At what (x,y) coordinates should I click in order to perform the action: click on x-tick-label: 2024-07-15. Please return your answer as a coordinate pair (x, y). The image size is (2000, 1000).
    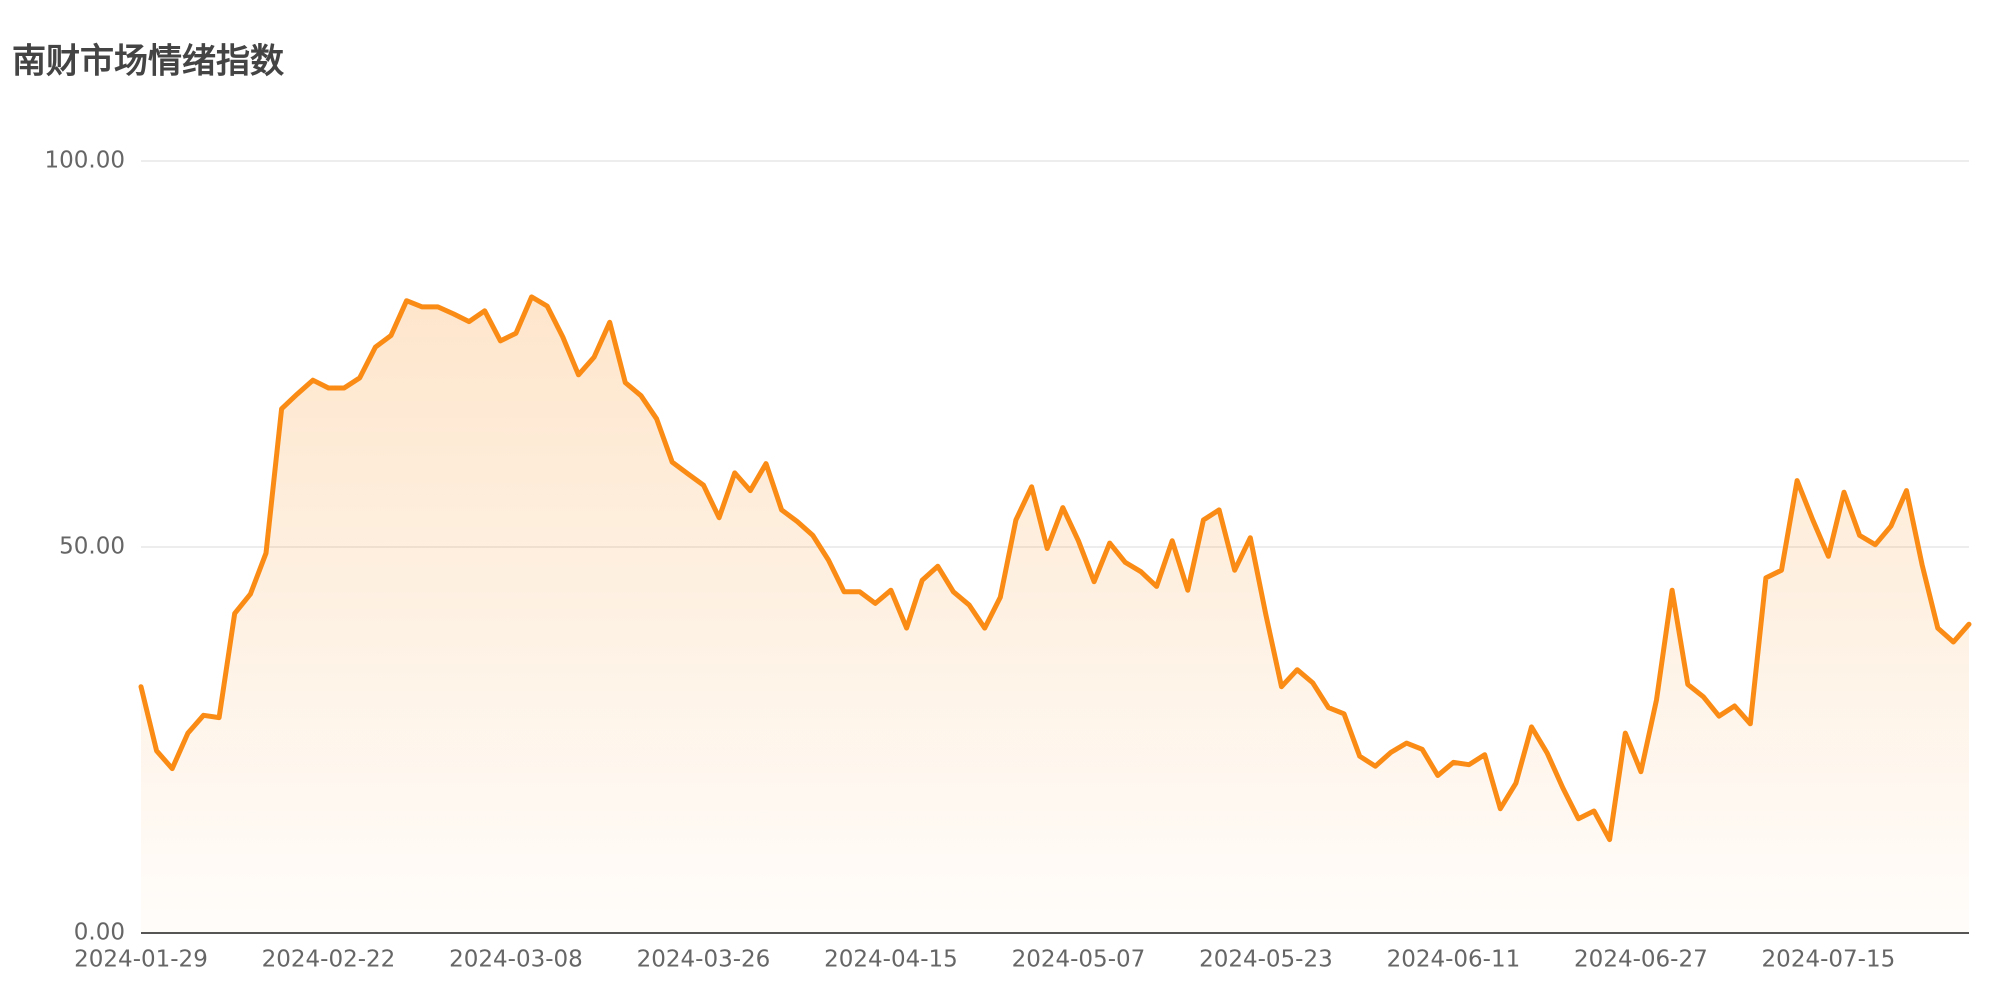
    Looking at the image, I should click on (1829, 960).